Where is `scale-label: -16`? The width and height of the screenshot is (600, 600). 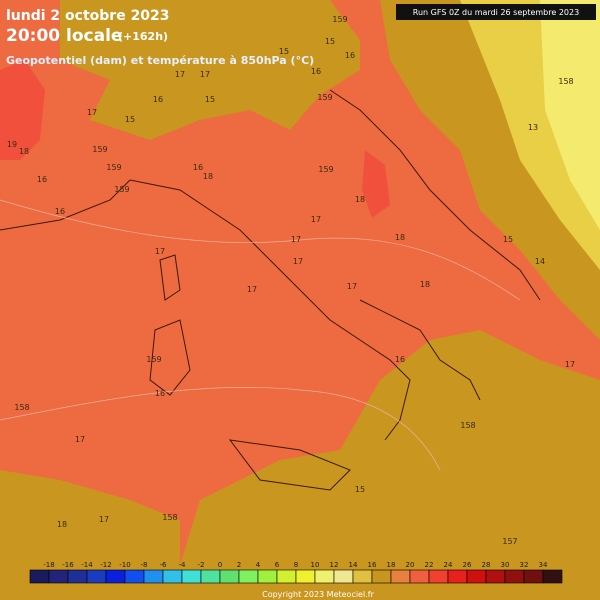 scale-label: -16 is located at coordinates (68, 565).